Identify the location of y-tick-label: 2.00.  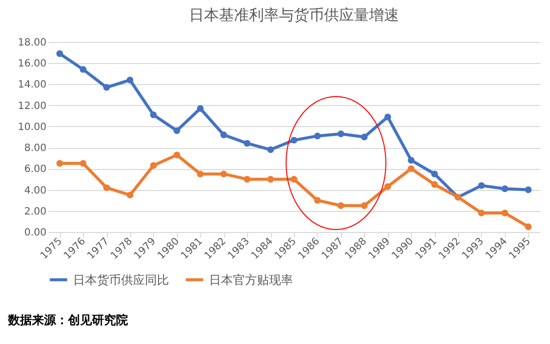
(35, 212).